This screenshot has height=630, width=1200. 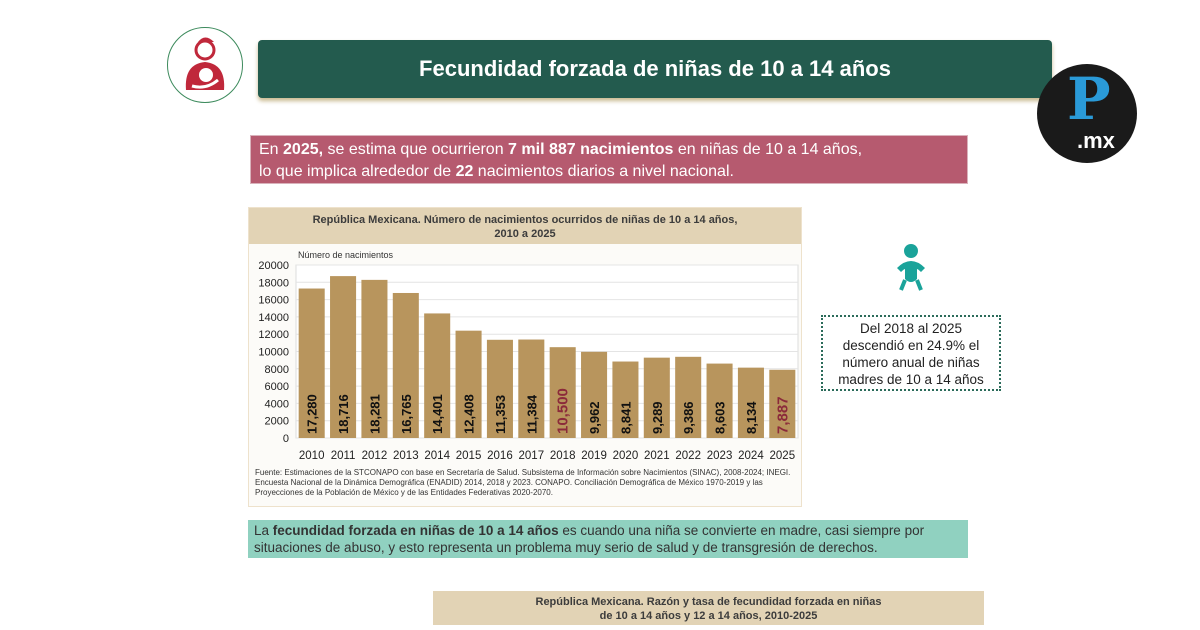 What do you see at coordinates (500, 456) in the screenshot?
I see `x-tick-label: 2016` at bounding box center [500, 456].